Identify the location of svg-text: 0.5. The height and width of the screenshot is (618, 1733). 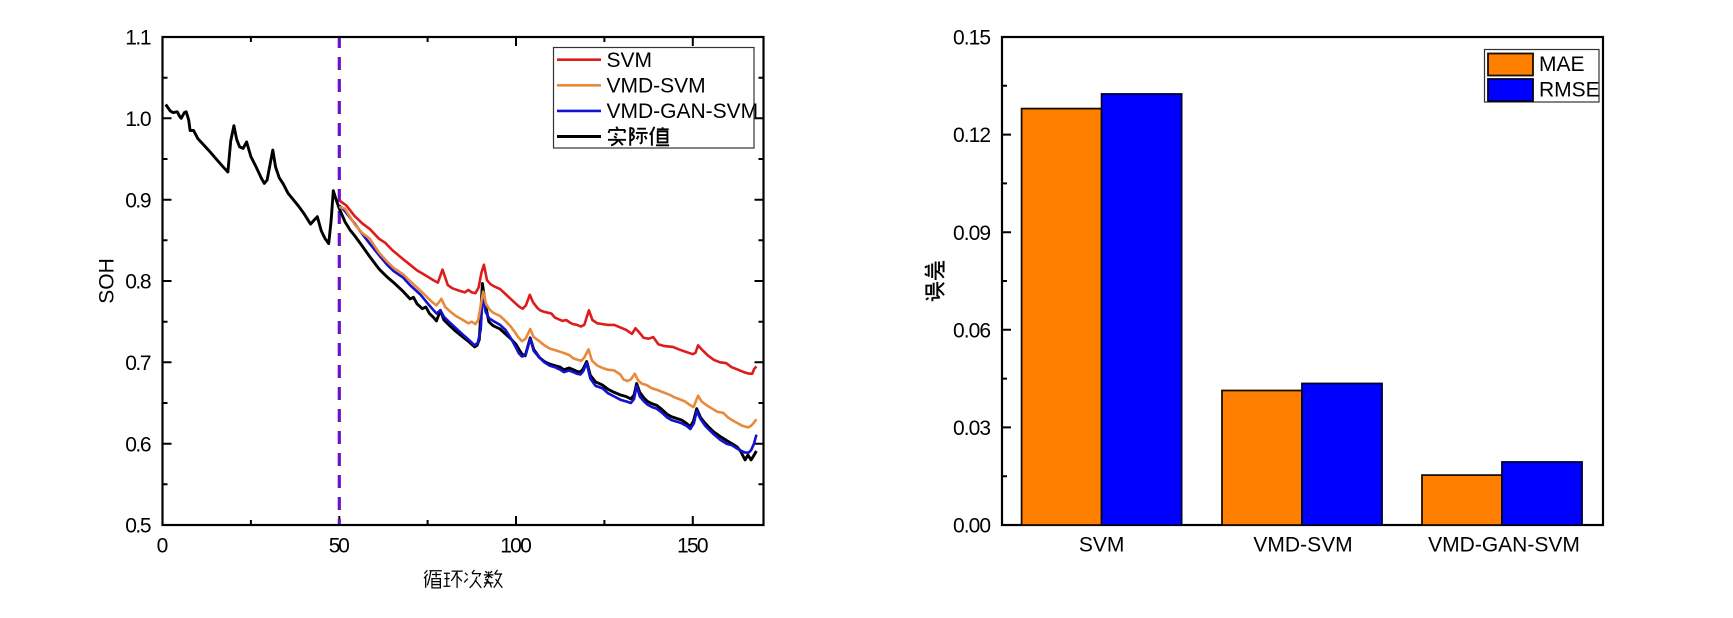
(138, 526).